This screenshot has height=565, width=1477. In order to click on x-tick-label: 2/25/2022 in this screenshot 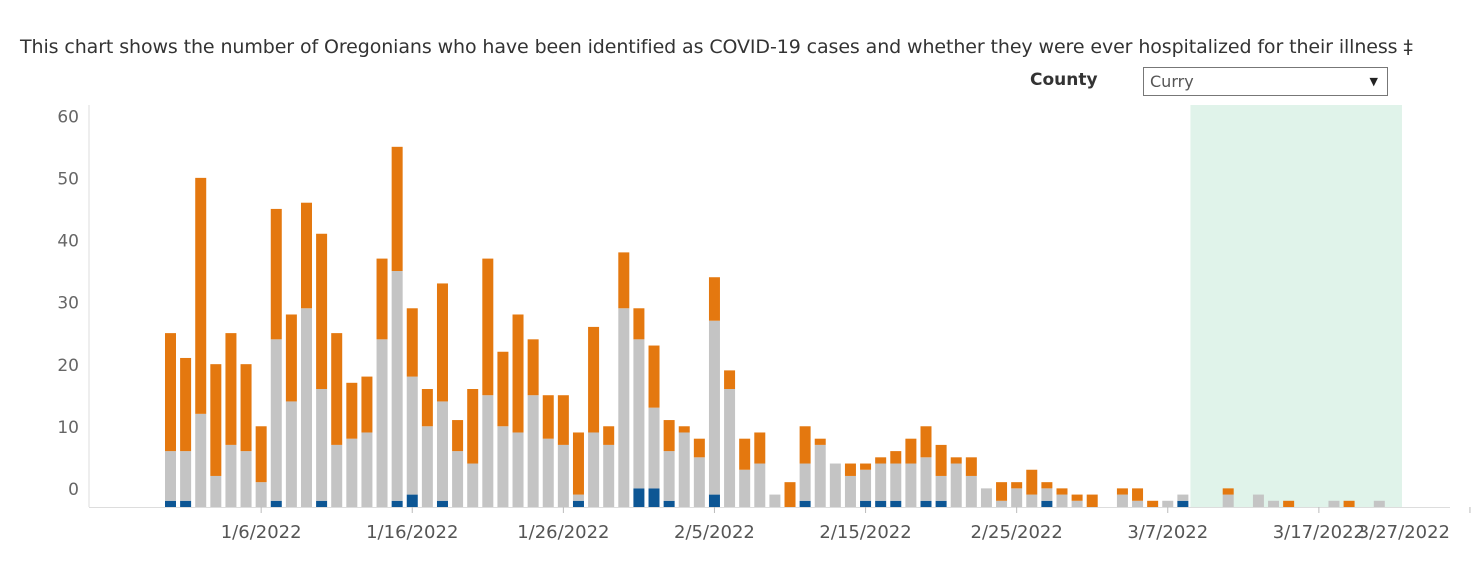, I will do `click(1017, 532)`.